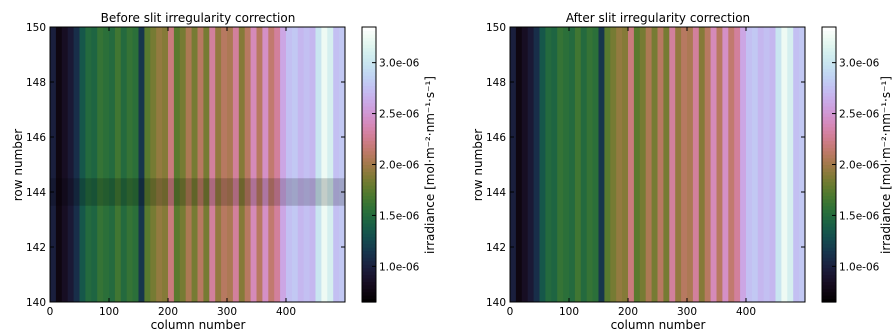 This screenshot has height=332, width=896. Describe the element at coordinates (198, 325) in the screenshot. I see `x-axis-label-before: column number` at that location.